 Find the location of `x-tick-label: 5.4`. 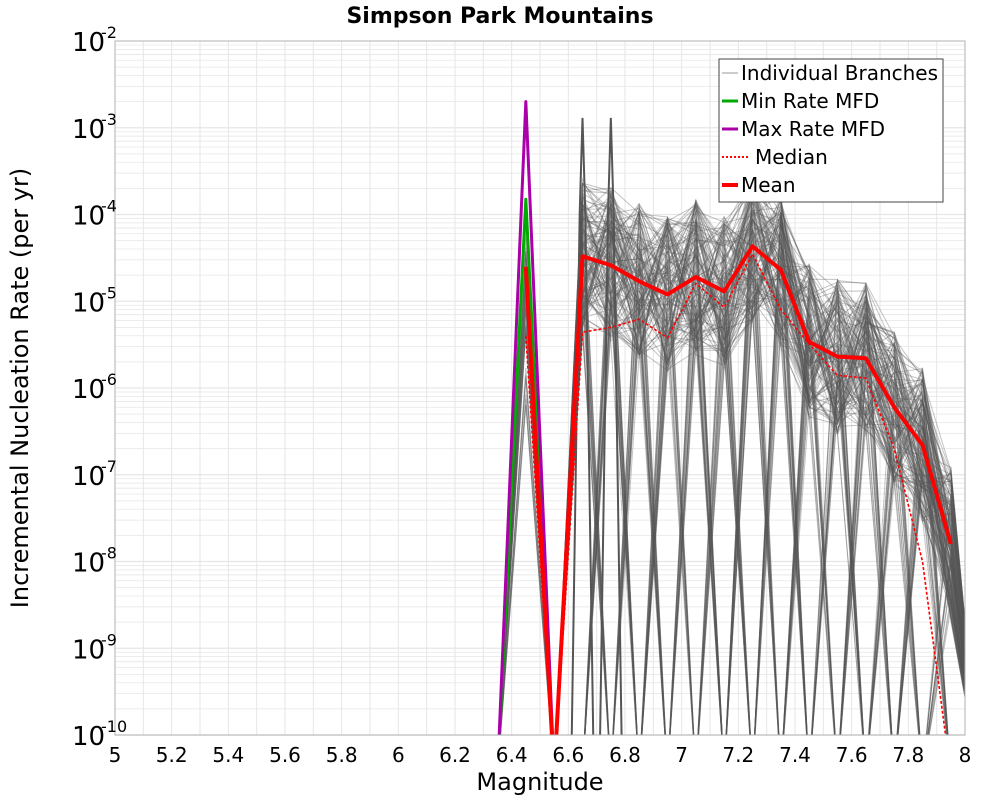

x-tick-label: 5.4 is located at coordinates (228, 755).